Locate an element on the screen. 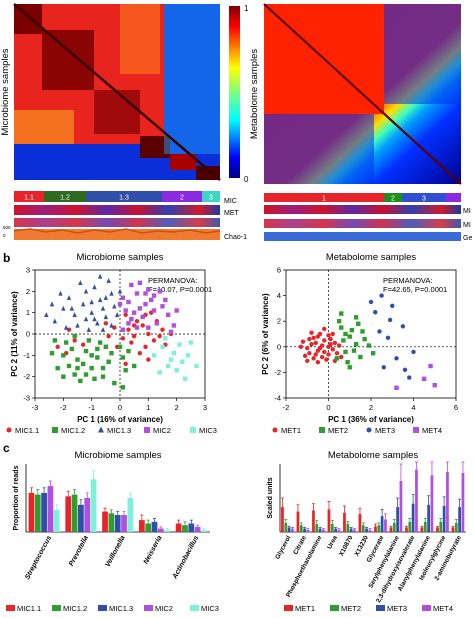 This screenshot has width=474, height=618. bar-MIC1.2 is located at coordinates (185, 528).